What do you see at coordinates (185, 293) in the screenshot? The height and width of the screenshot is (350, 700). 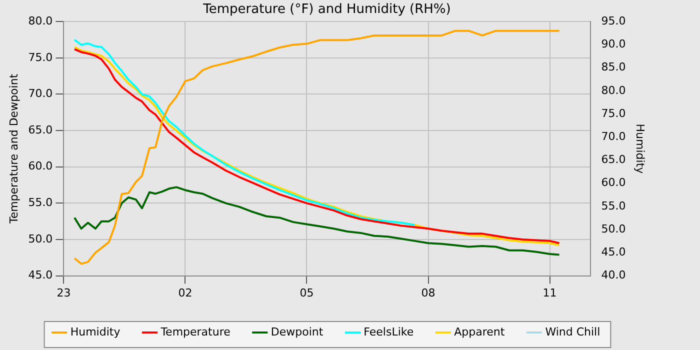 I see `x-tick-label: 02` at bounding box center [185, 293].